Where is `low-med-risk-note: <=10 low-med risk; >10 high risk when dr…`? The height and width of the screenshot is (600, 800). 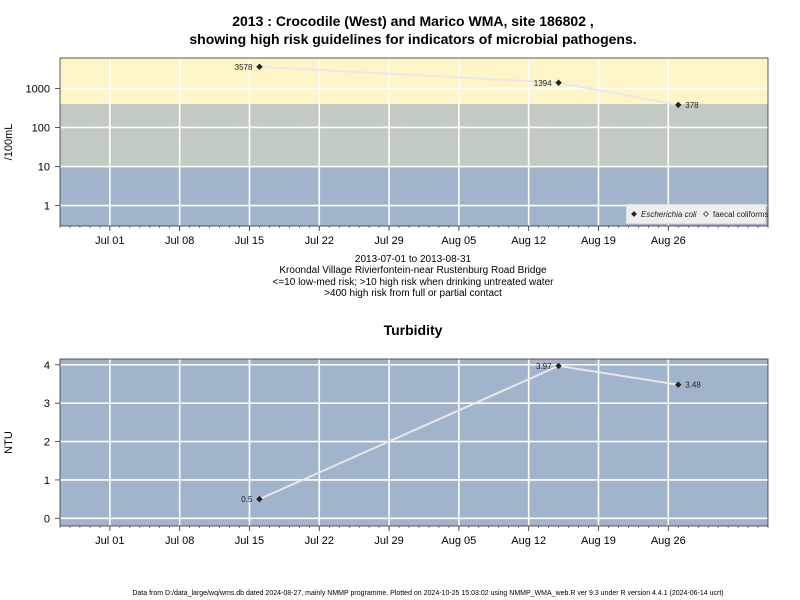 low-med-risk-note: <=10 low-med risk; >10 high risk when dr… is located at coordinates (414, 282).